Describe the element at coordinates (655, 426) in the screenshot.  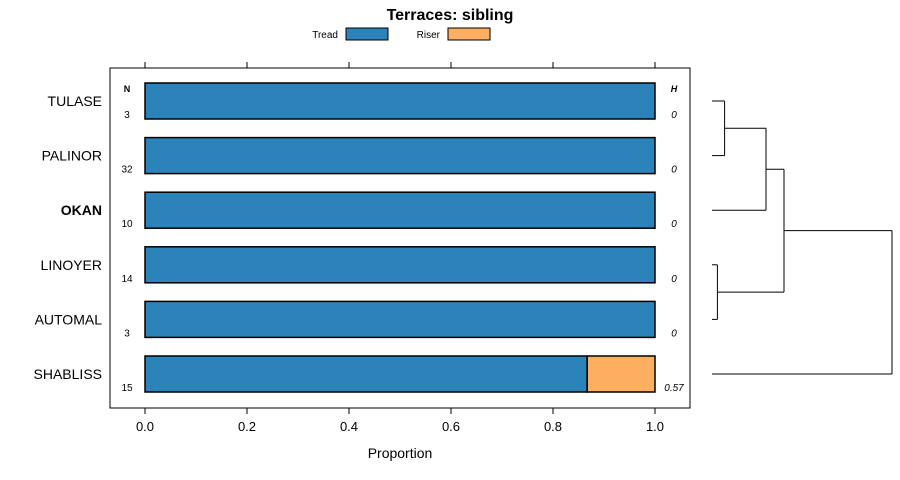
I see `x-tick-label: 1.0` at that location.